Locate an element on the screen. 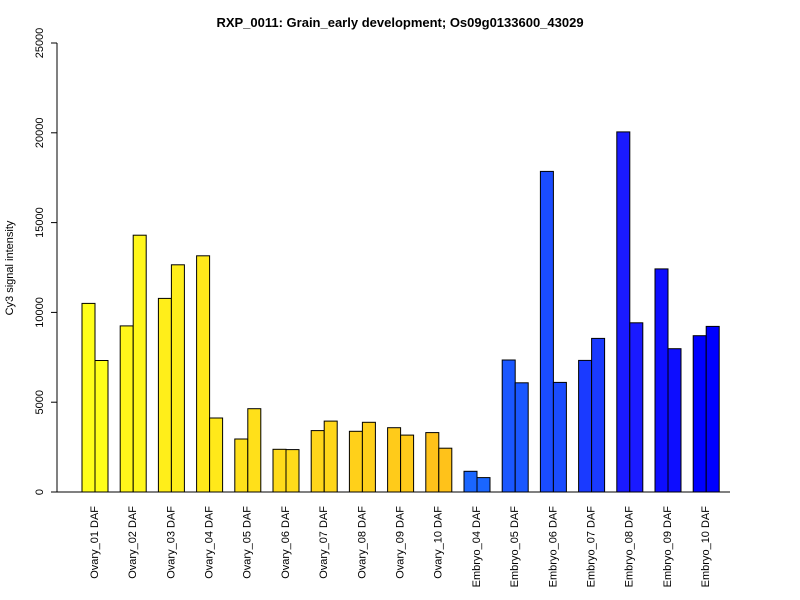  bar-embryo-08-daf-rep2 is located at coordinates (636, 407).